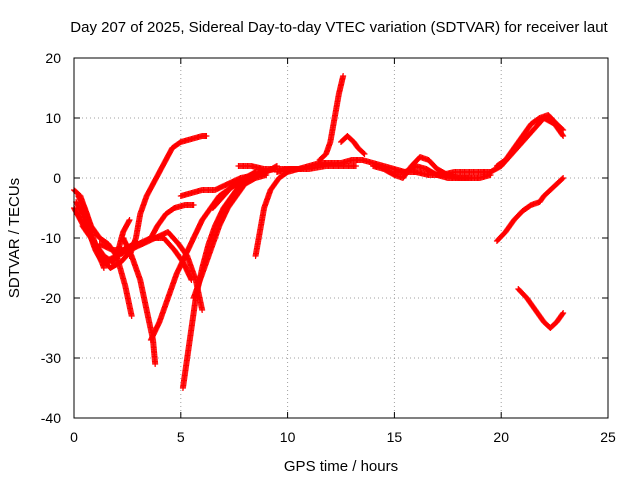 The width and height of the screenshot is (640, 480). Describe the element at coordinates (501, 437) in the screenshot. I see `x-tick-label: 20` at that location.